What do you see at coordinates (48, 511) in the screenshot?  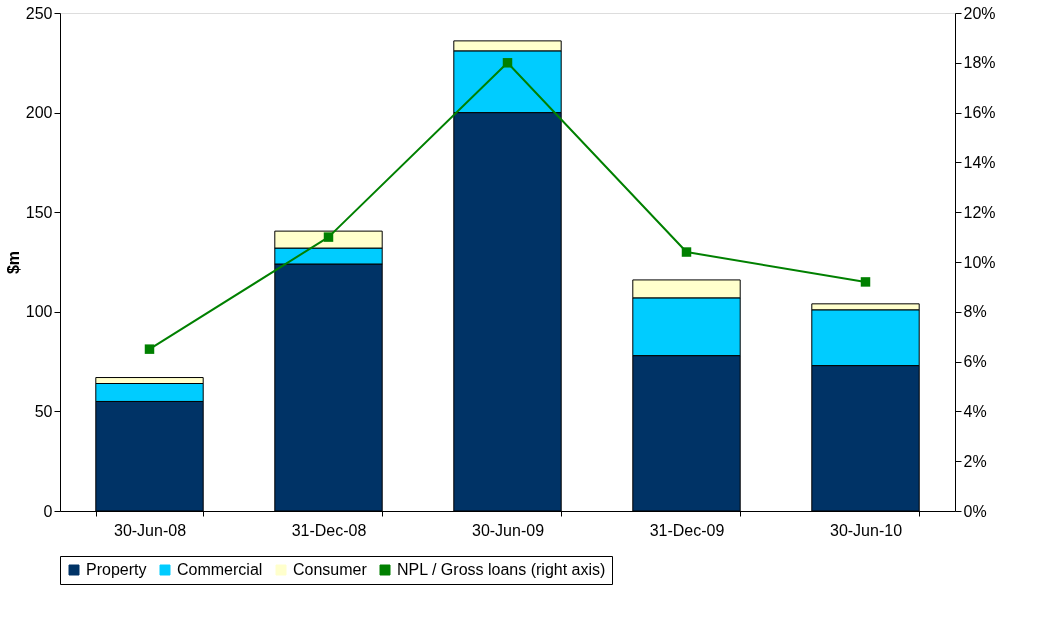 I see `y-tick-label: 0` at bounding box center [48, 511].